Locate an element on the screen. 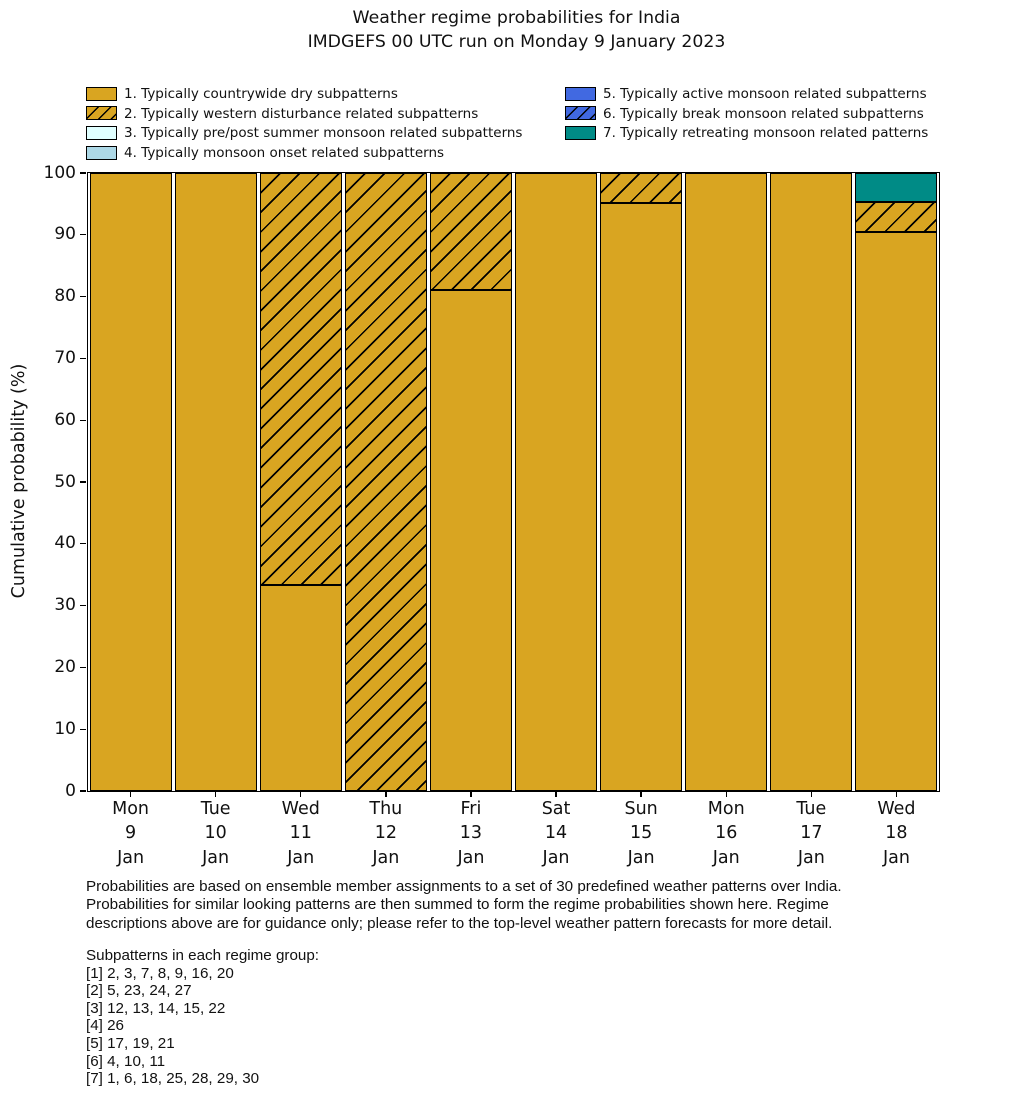  x-tick-label-line: 13 is located at coordinates (471, 833).